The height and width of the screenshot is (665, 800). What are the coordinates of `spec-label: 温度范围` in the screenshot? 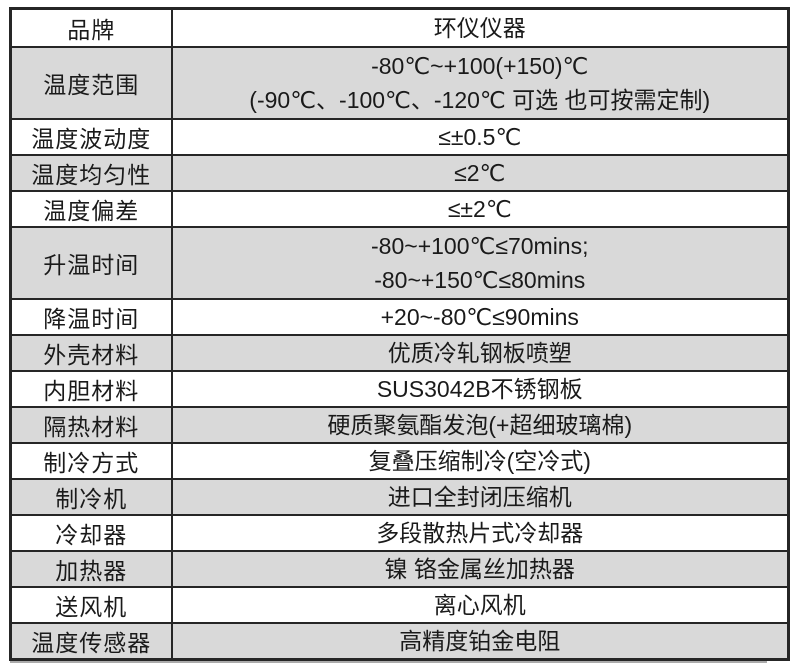 It's located at (91, 82).